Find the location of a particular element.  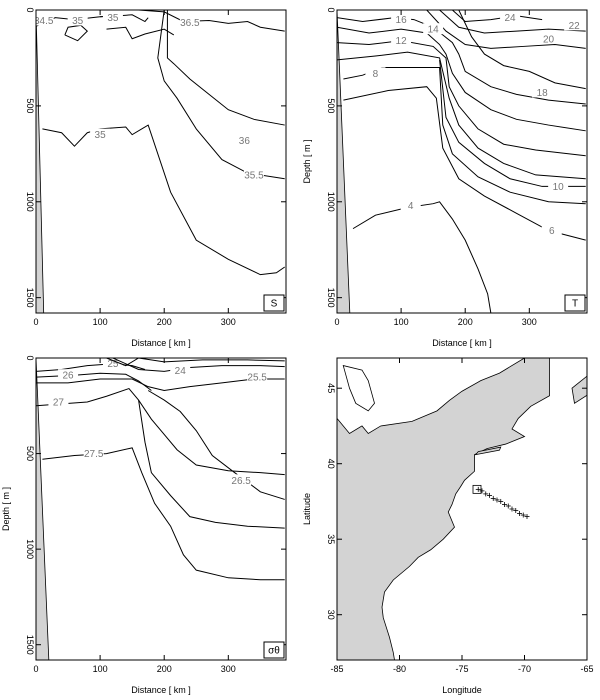

contour-label: 25 is located at coordinates (113, 364).